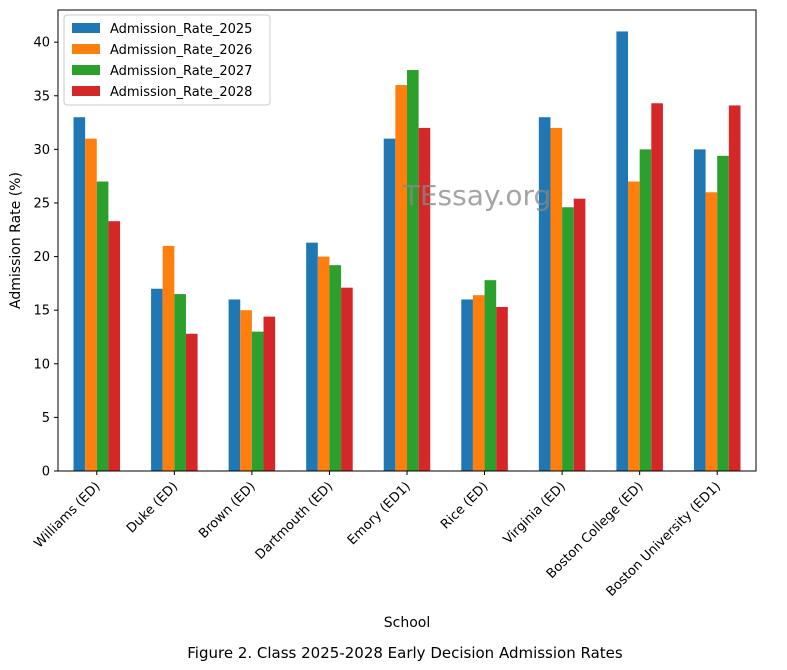 This screenshot has width=787, height=670. Describe the element at coordinates (181, 92) in the screenshot. I see `legend-entry: Admission_Rate_2028` at that location.